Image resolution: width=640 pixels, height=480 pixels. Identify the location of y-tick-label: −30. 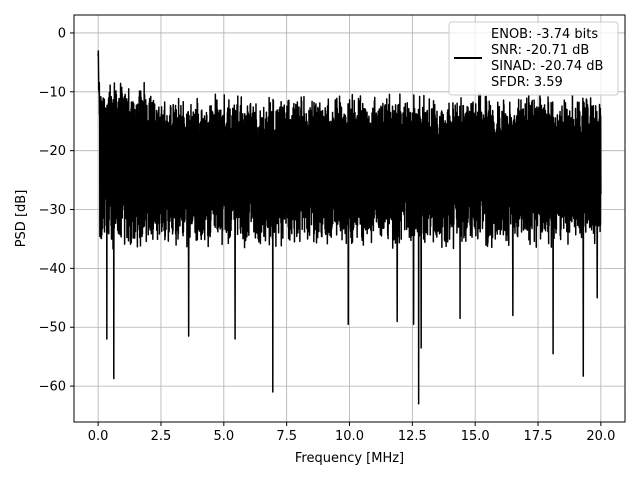
(52, 210).